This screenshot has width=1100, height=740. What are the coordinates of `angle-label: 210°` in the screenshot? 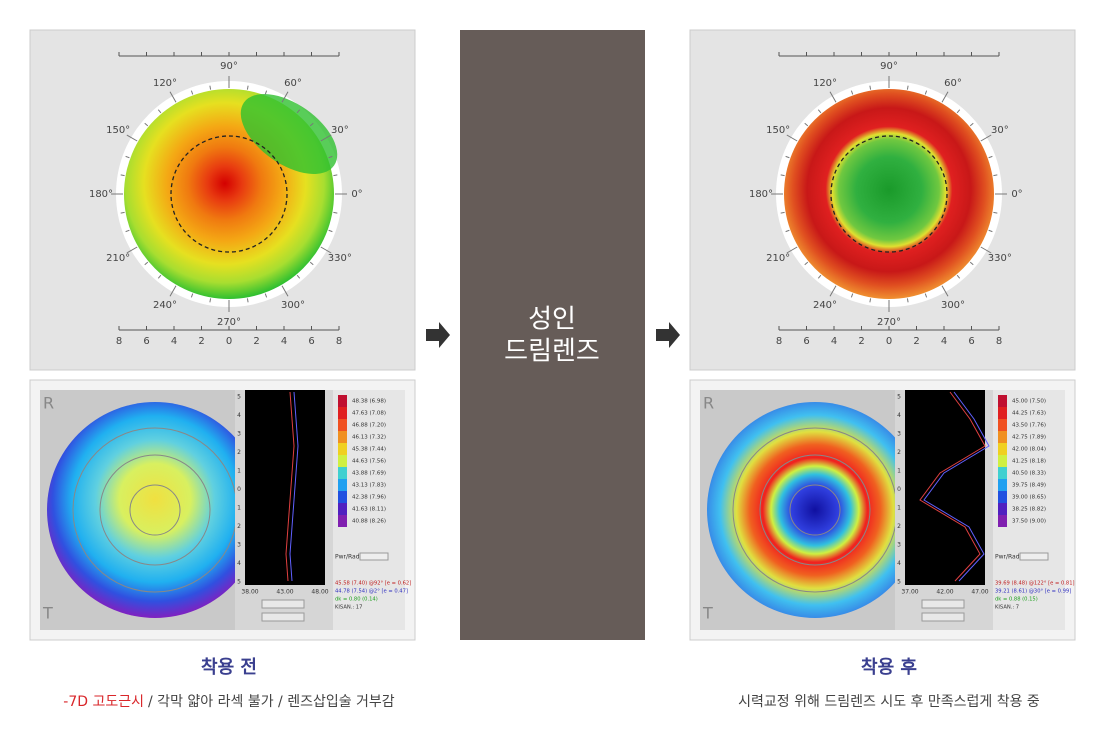 It's located at (118, 258).